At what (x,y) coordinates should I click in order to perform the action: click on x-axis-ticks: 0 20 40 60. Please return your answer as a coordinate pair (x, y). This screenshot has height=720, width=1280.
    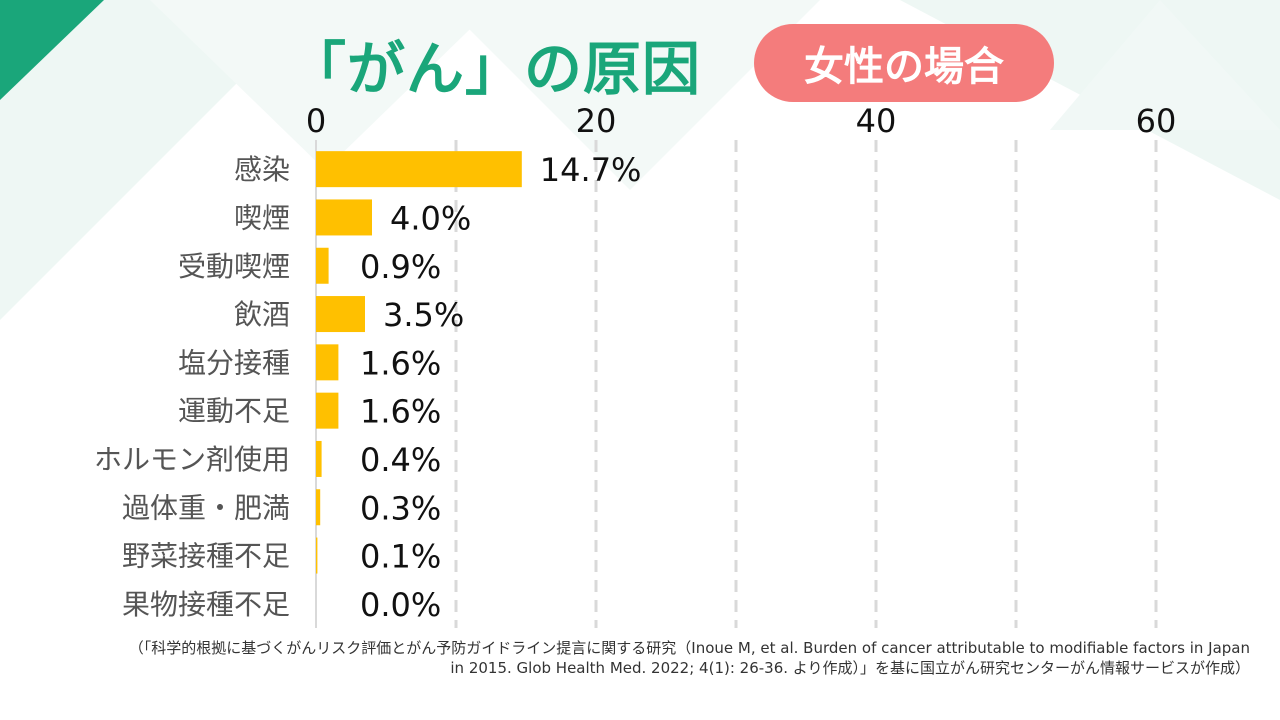
    Looking at the image, I should click on (741, 121).